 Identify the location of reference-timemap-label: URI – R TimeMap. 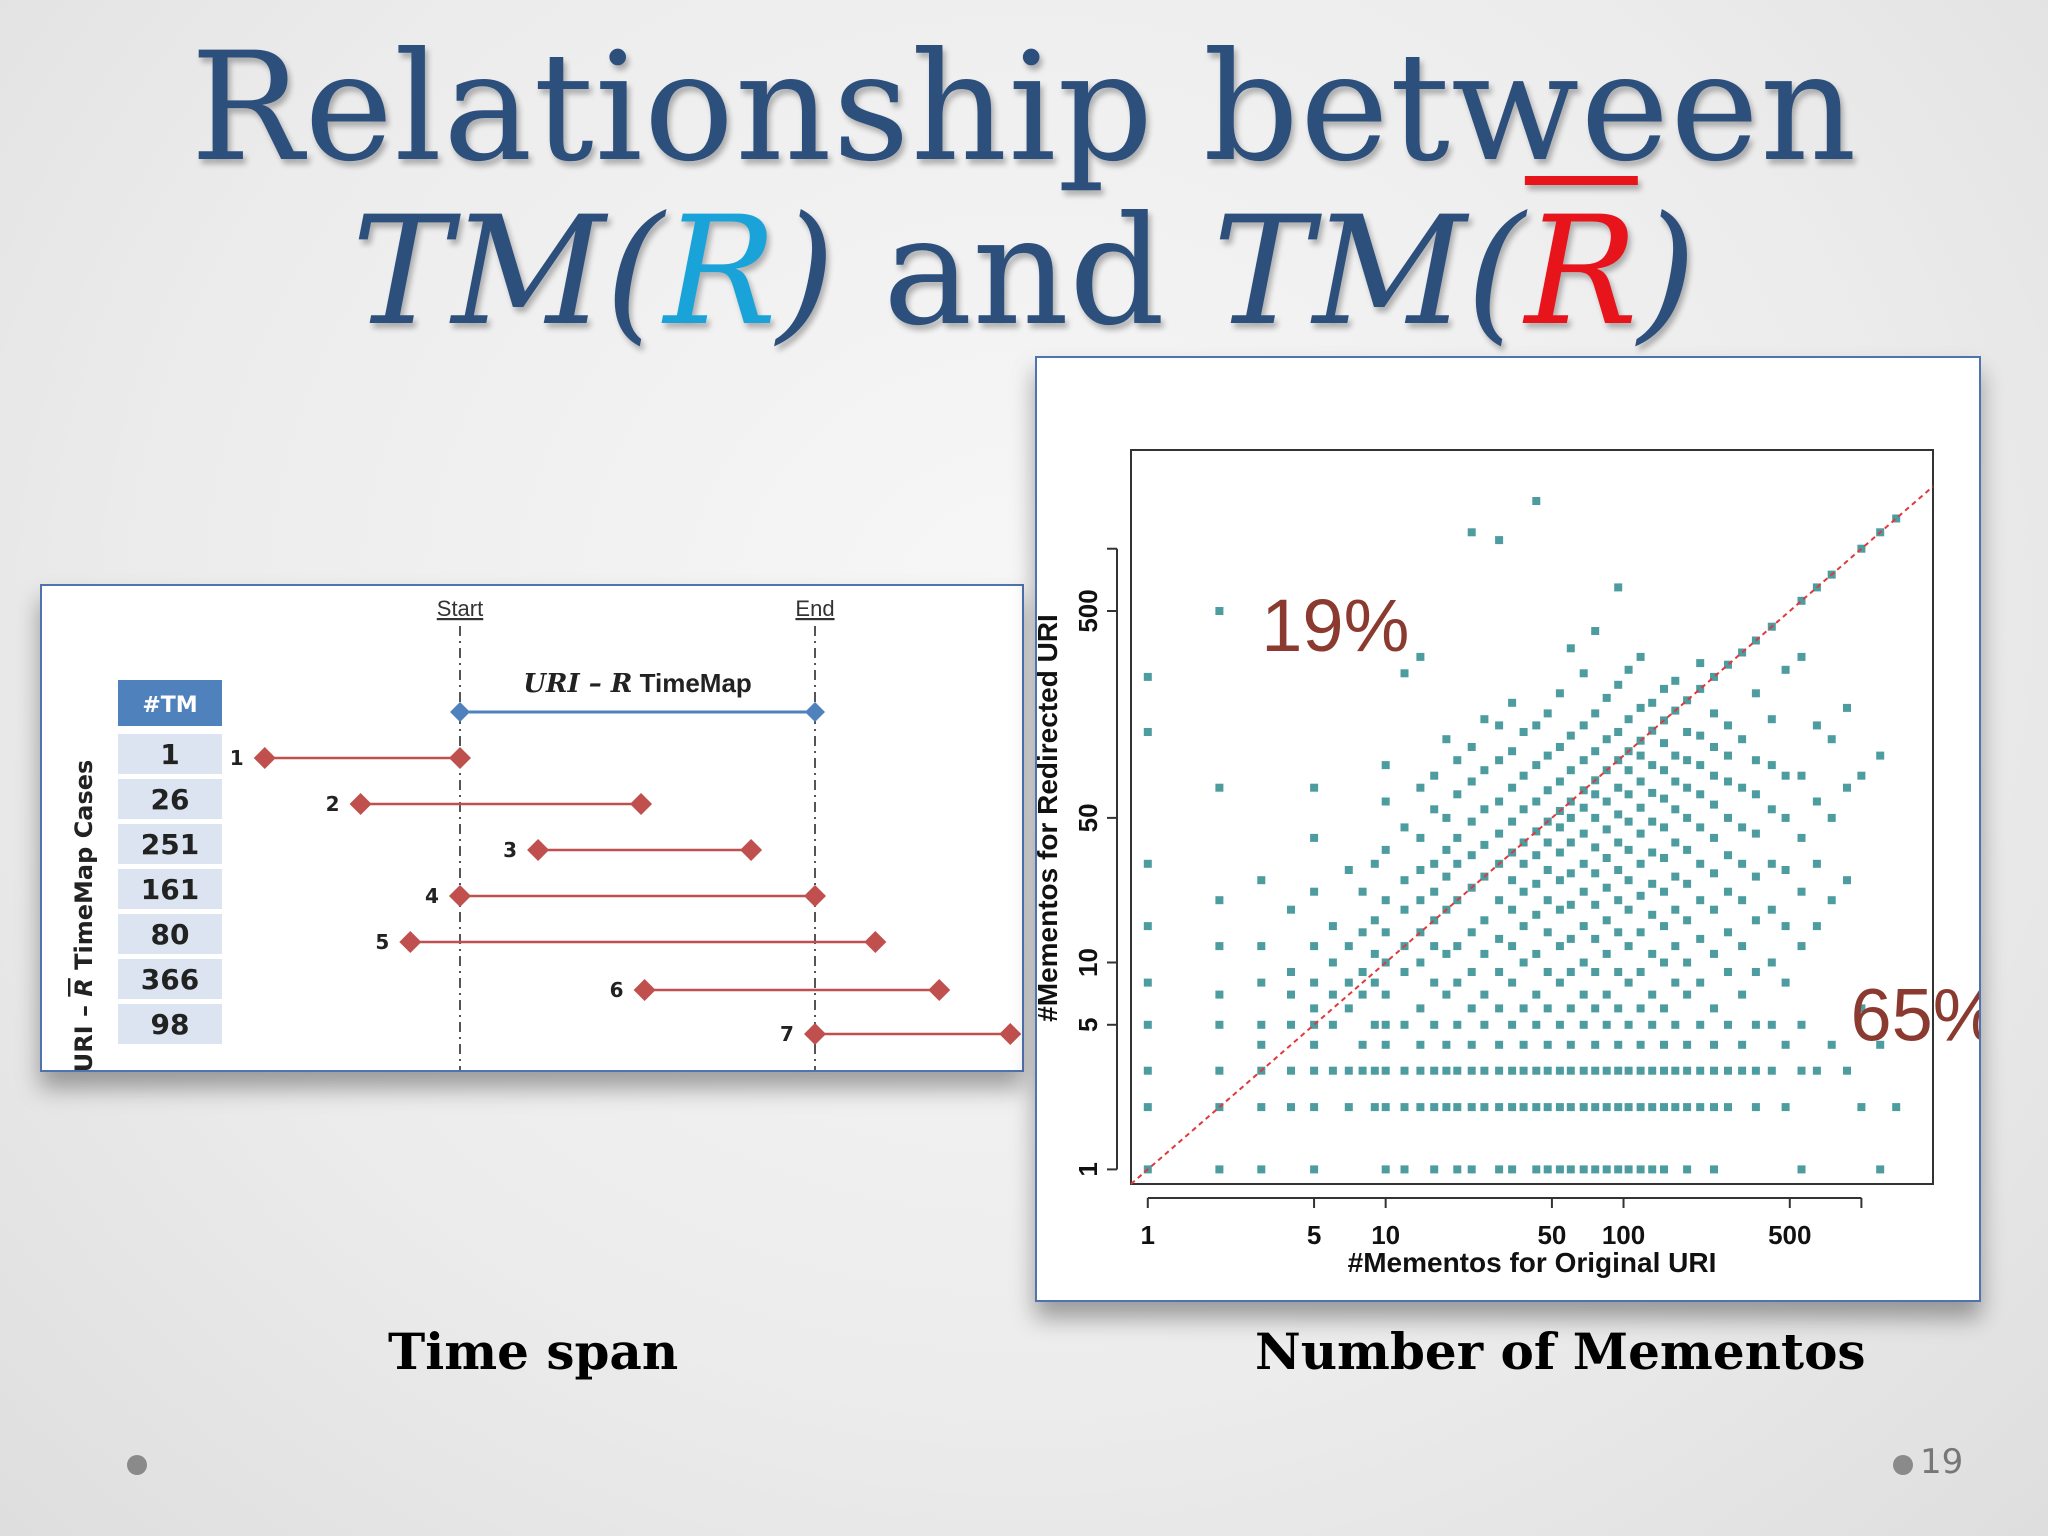
(637, 683).